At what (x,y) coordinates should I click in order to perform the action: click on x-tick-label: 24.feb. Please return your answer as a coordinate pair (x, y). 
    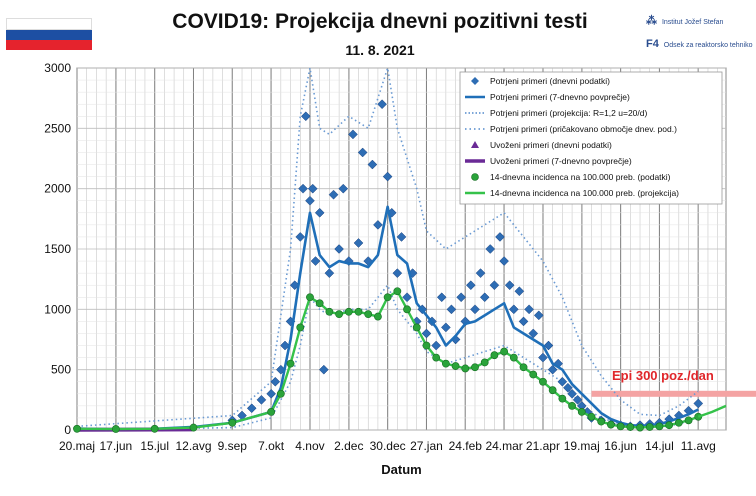
    Looking at the image, I should click on (466, 446).